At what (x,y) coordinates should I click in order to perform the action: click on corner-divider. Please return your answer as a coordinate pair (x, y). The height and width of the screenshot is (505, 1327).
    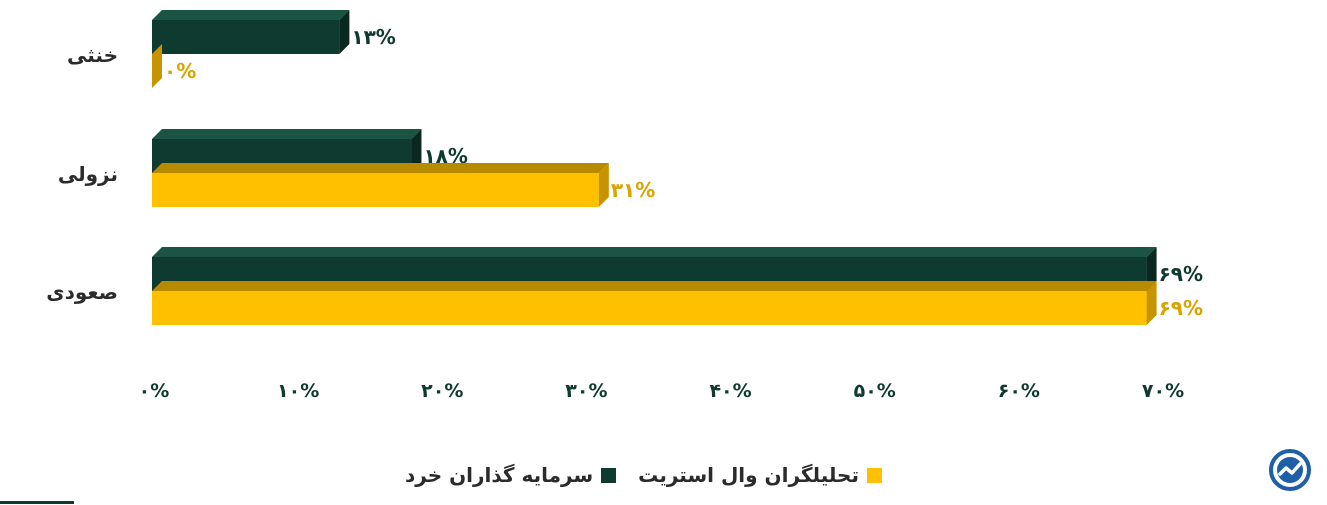
    Looking at the image, I should click on (37, 502).